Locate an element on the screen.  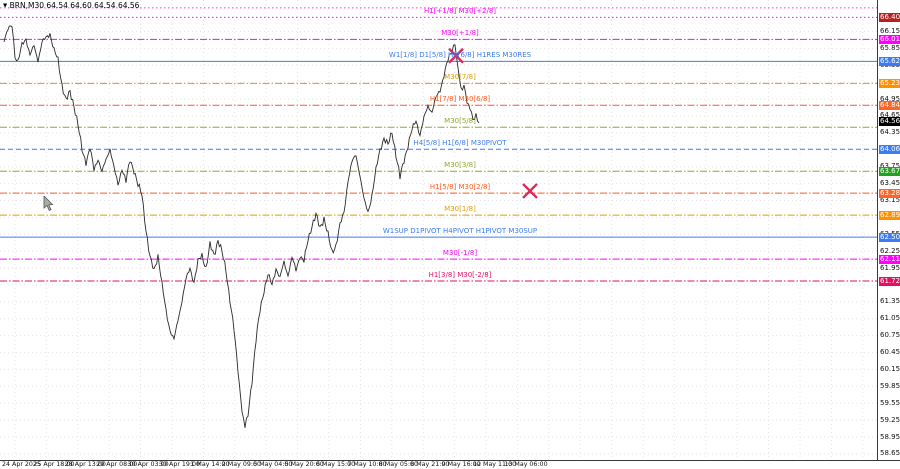
price-axis-label: 59.55 is located at coordinates (890, 402).